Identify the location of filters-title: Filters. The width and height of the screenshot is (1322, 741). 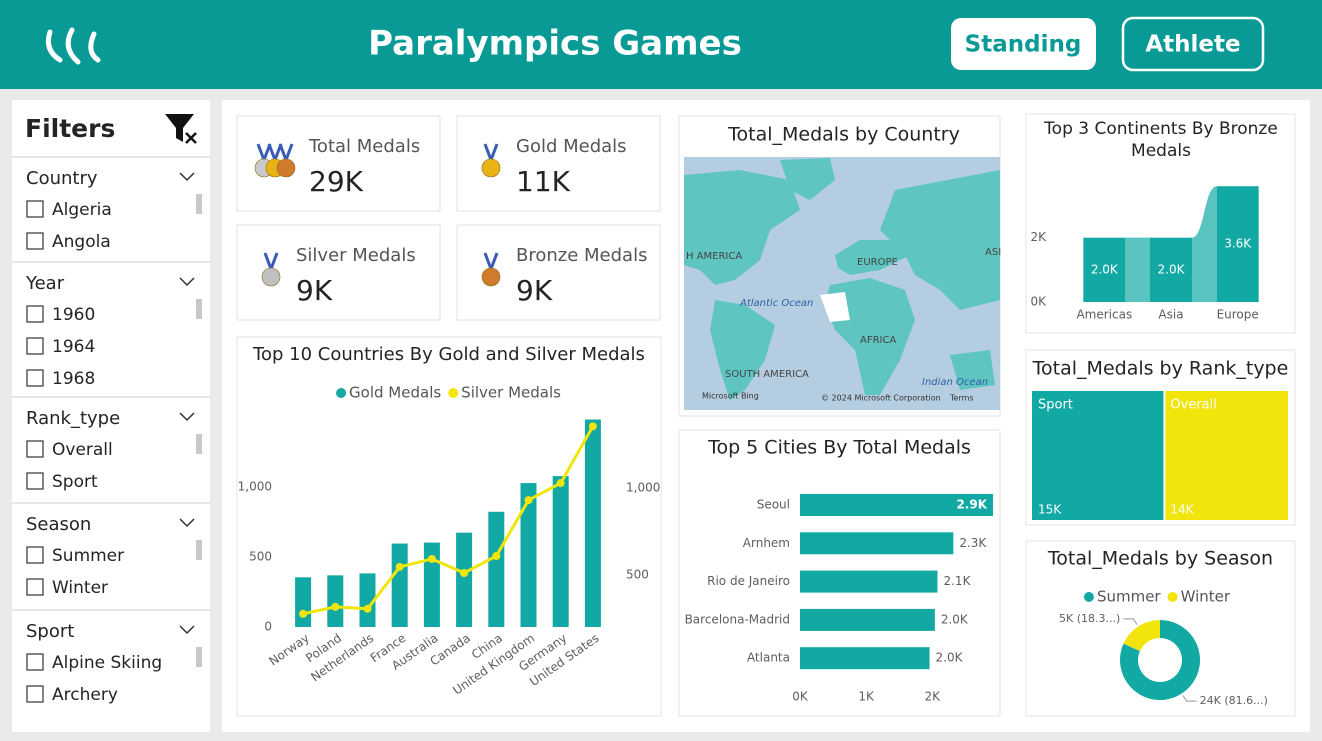
(70, 128).